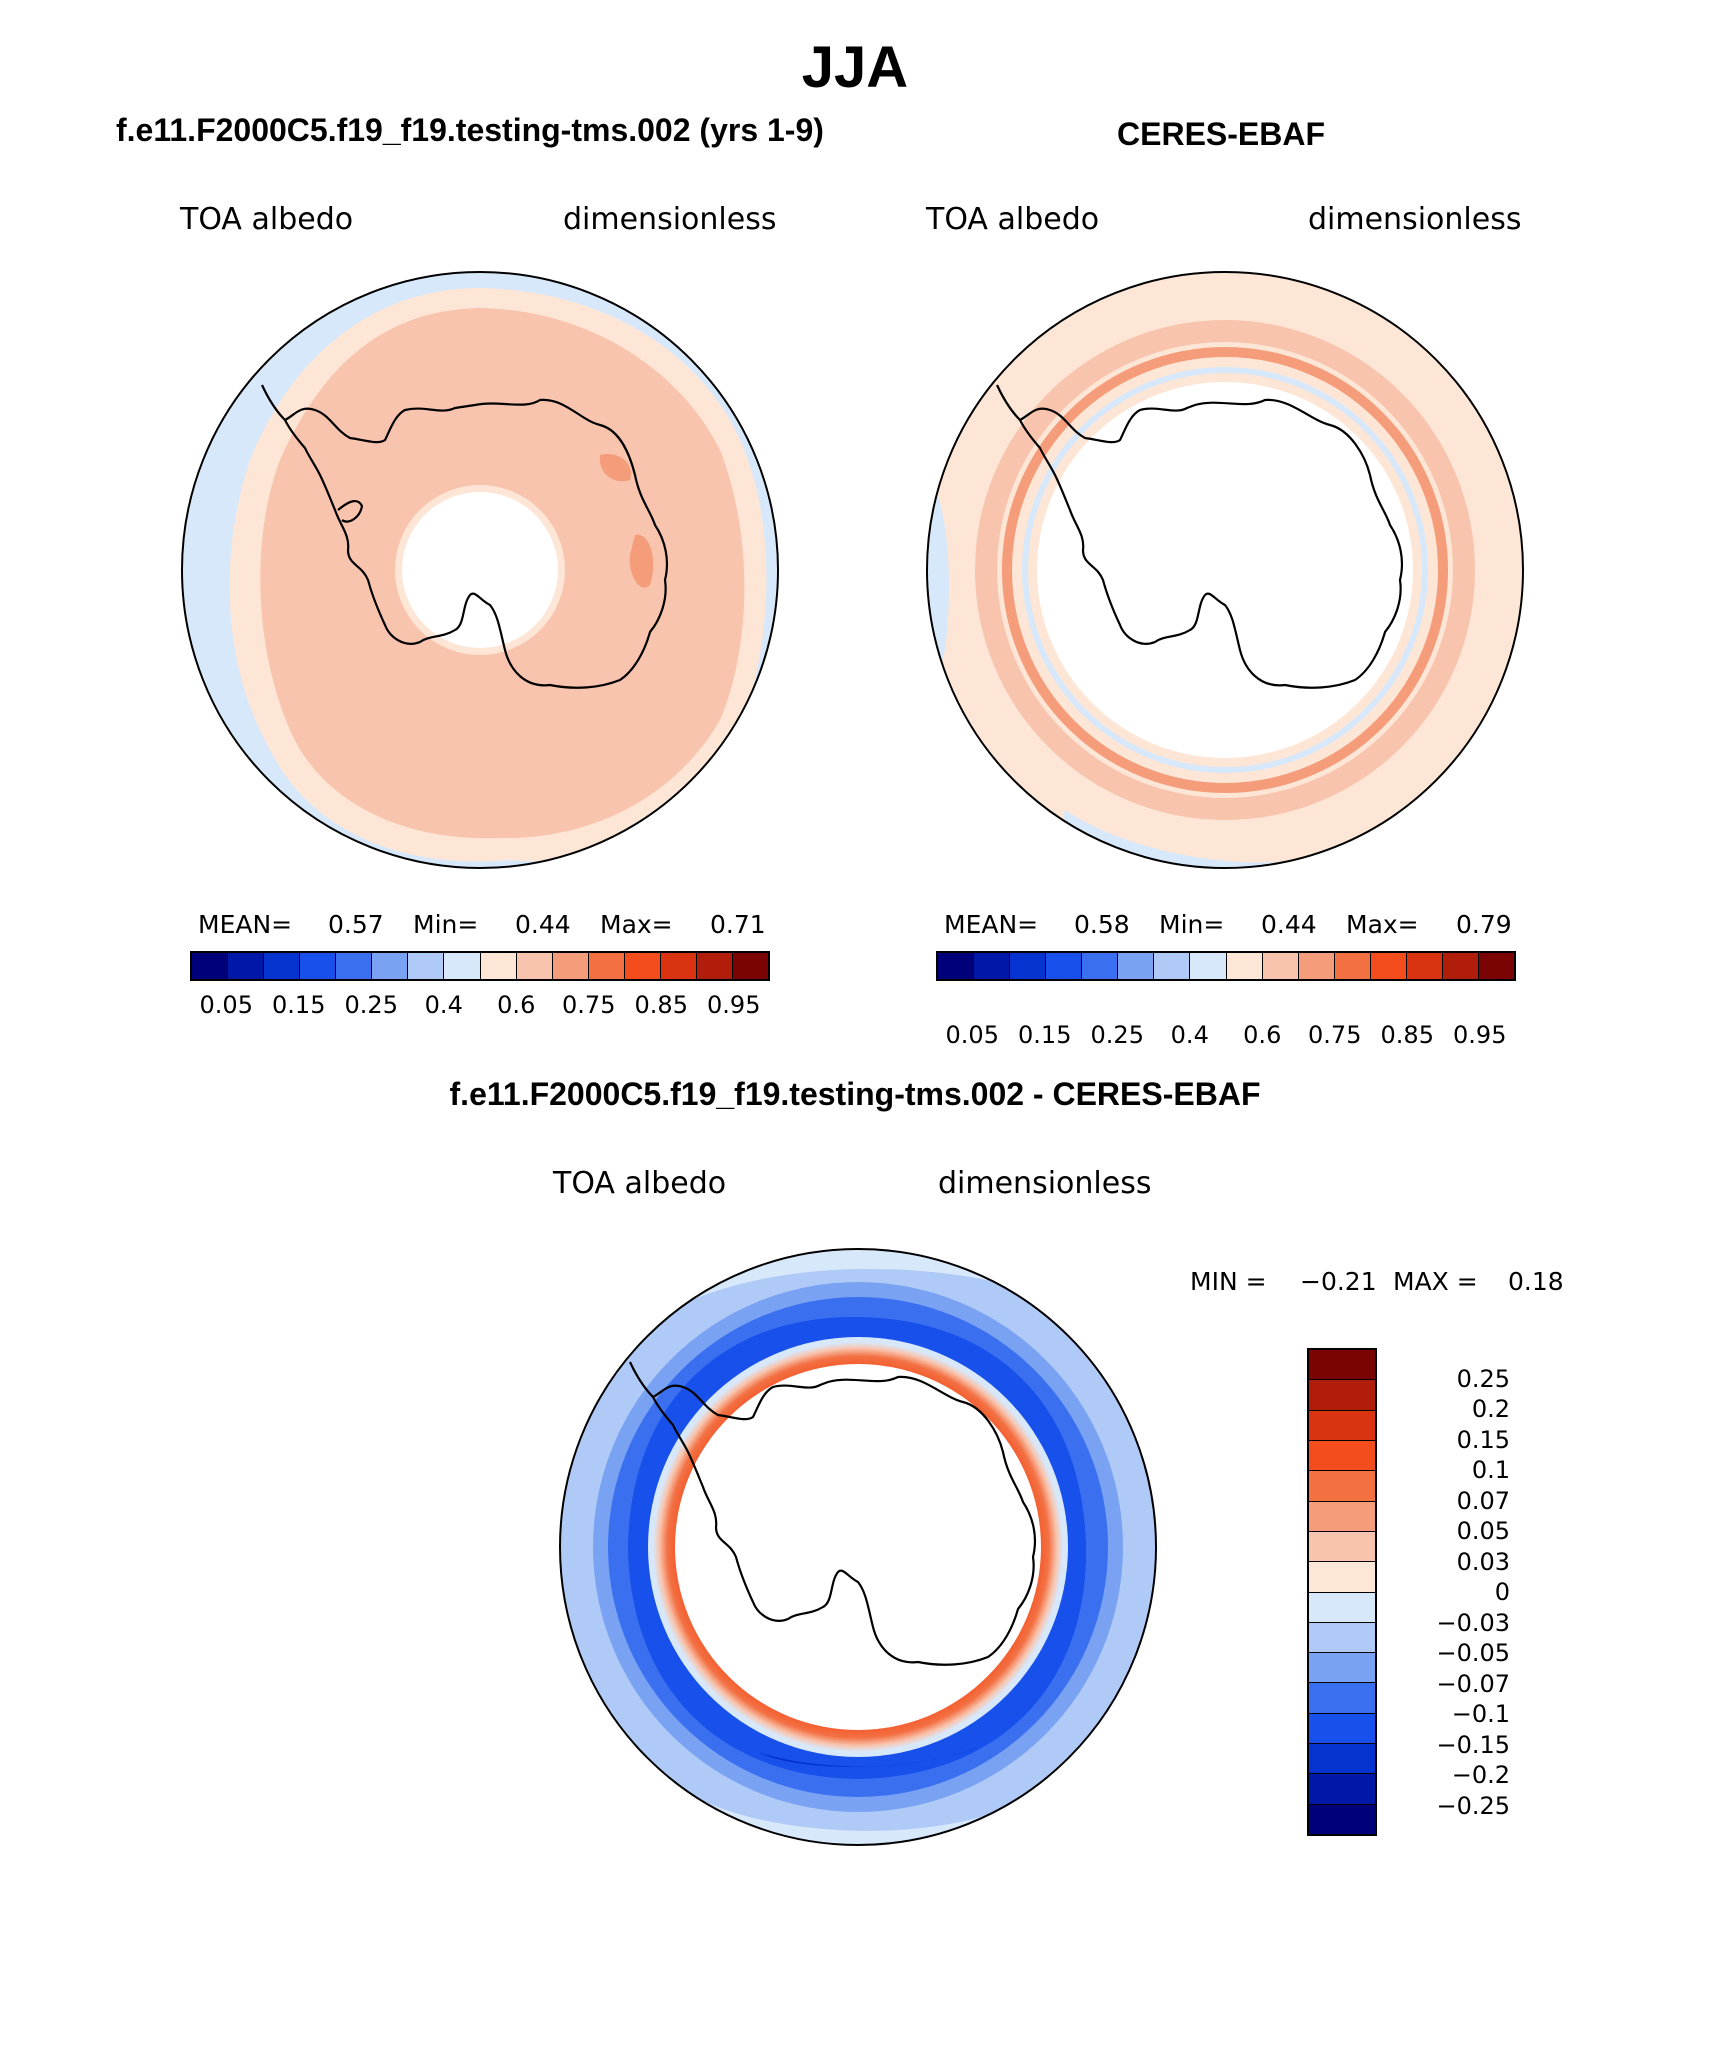 This screenshot has height=2061, width=1710. I want to click on colorbar-tick-label: −0.2, so click(1480, 1775).